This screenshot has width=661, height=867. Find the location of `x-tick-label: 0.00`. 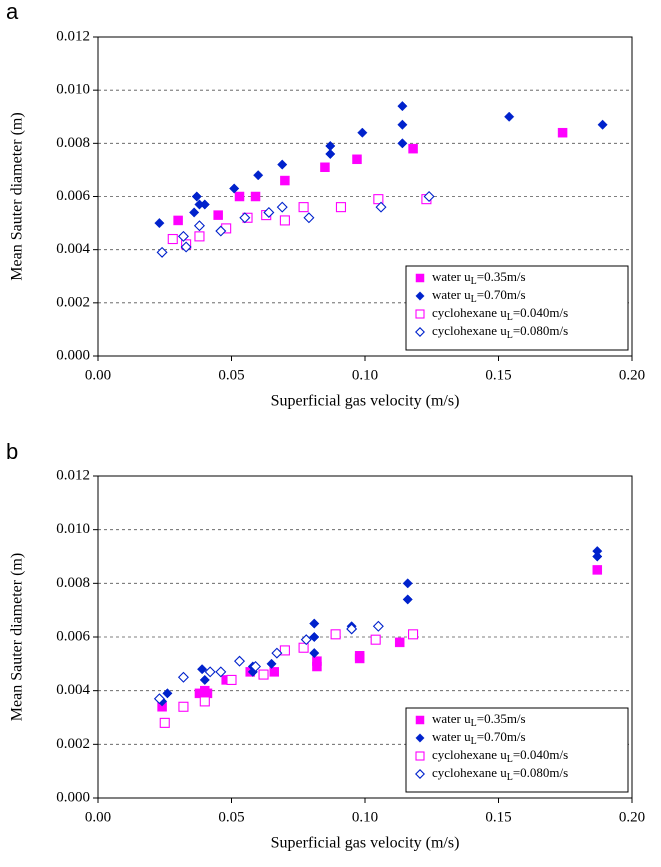

x-tick-label: 0.00 is located at coordinates (98, 375).